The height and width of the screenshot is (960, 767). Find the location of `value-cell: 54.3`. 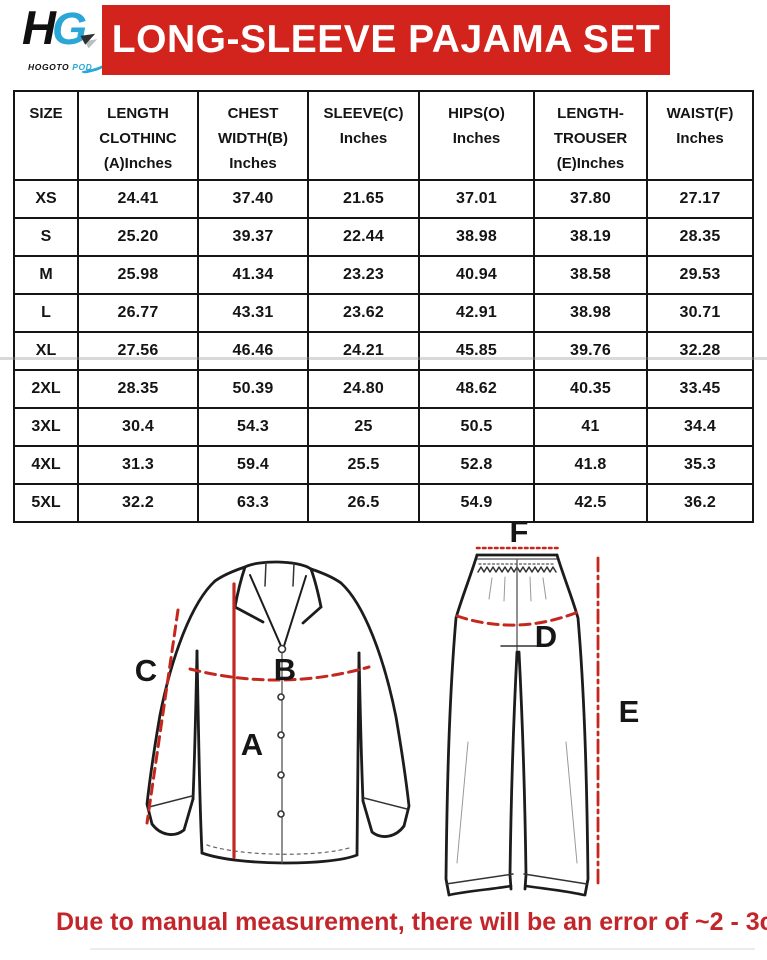

value-cell: 54.3 is located at coordinates (253, 427).